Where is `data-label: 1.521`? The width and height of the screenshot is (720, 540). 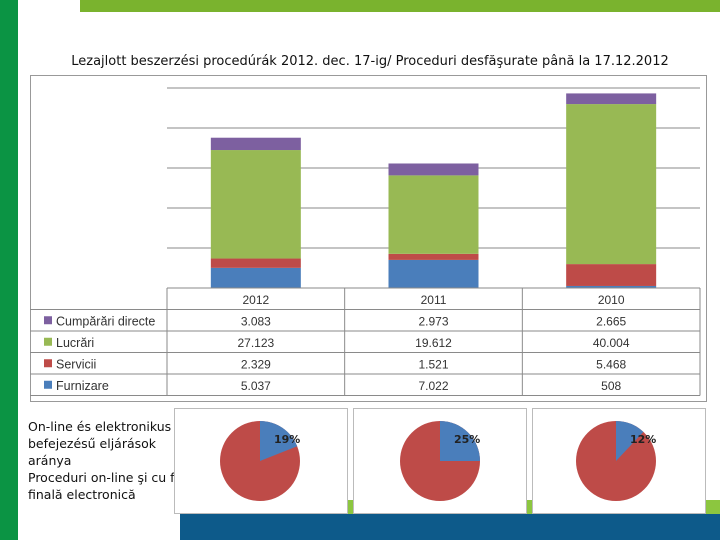
data-label: 1.521 is located at coordinates (433, 364).